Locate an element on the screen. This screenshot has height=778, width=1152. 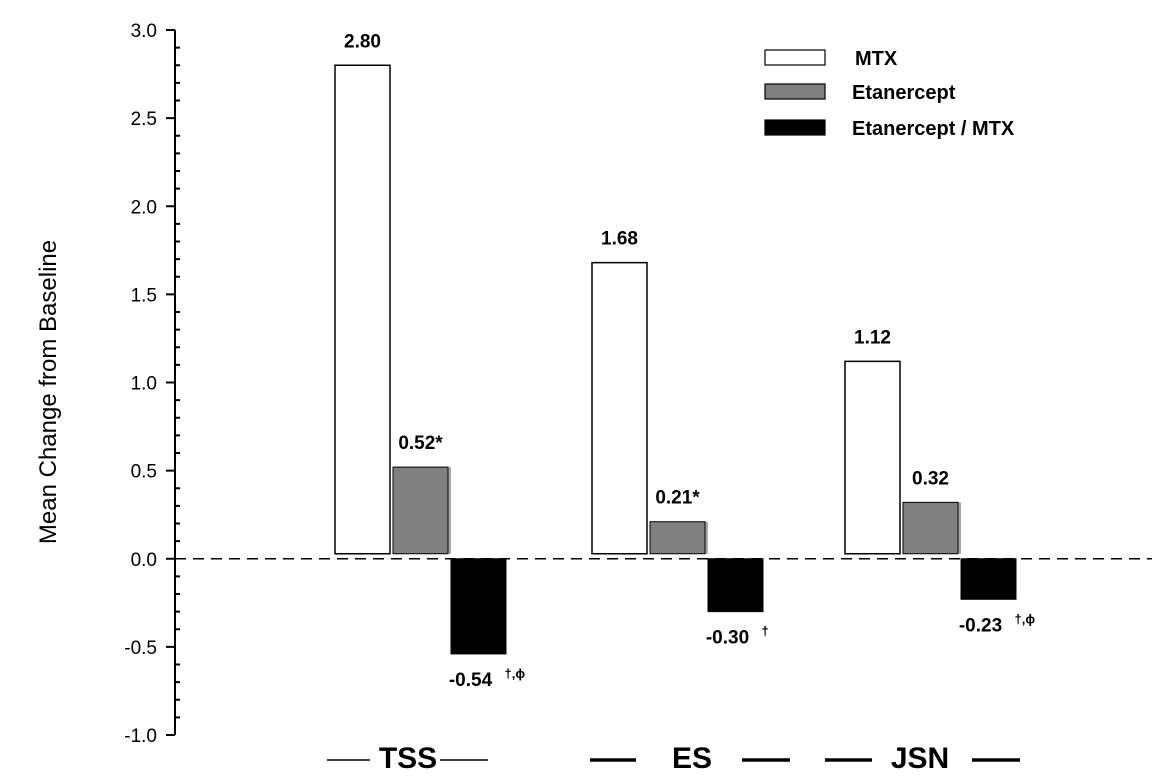
data-label: -0.30 is located at coordinates (727, 638).